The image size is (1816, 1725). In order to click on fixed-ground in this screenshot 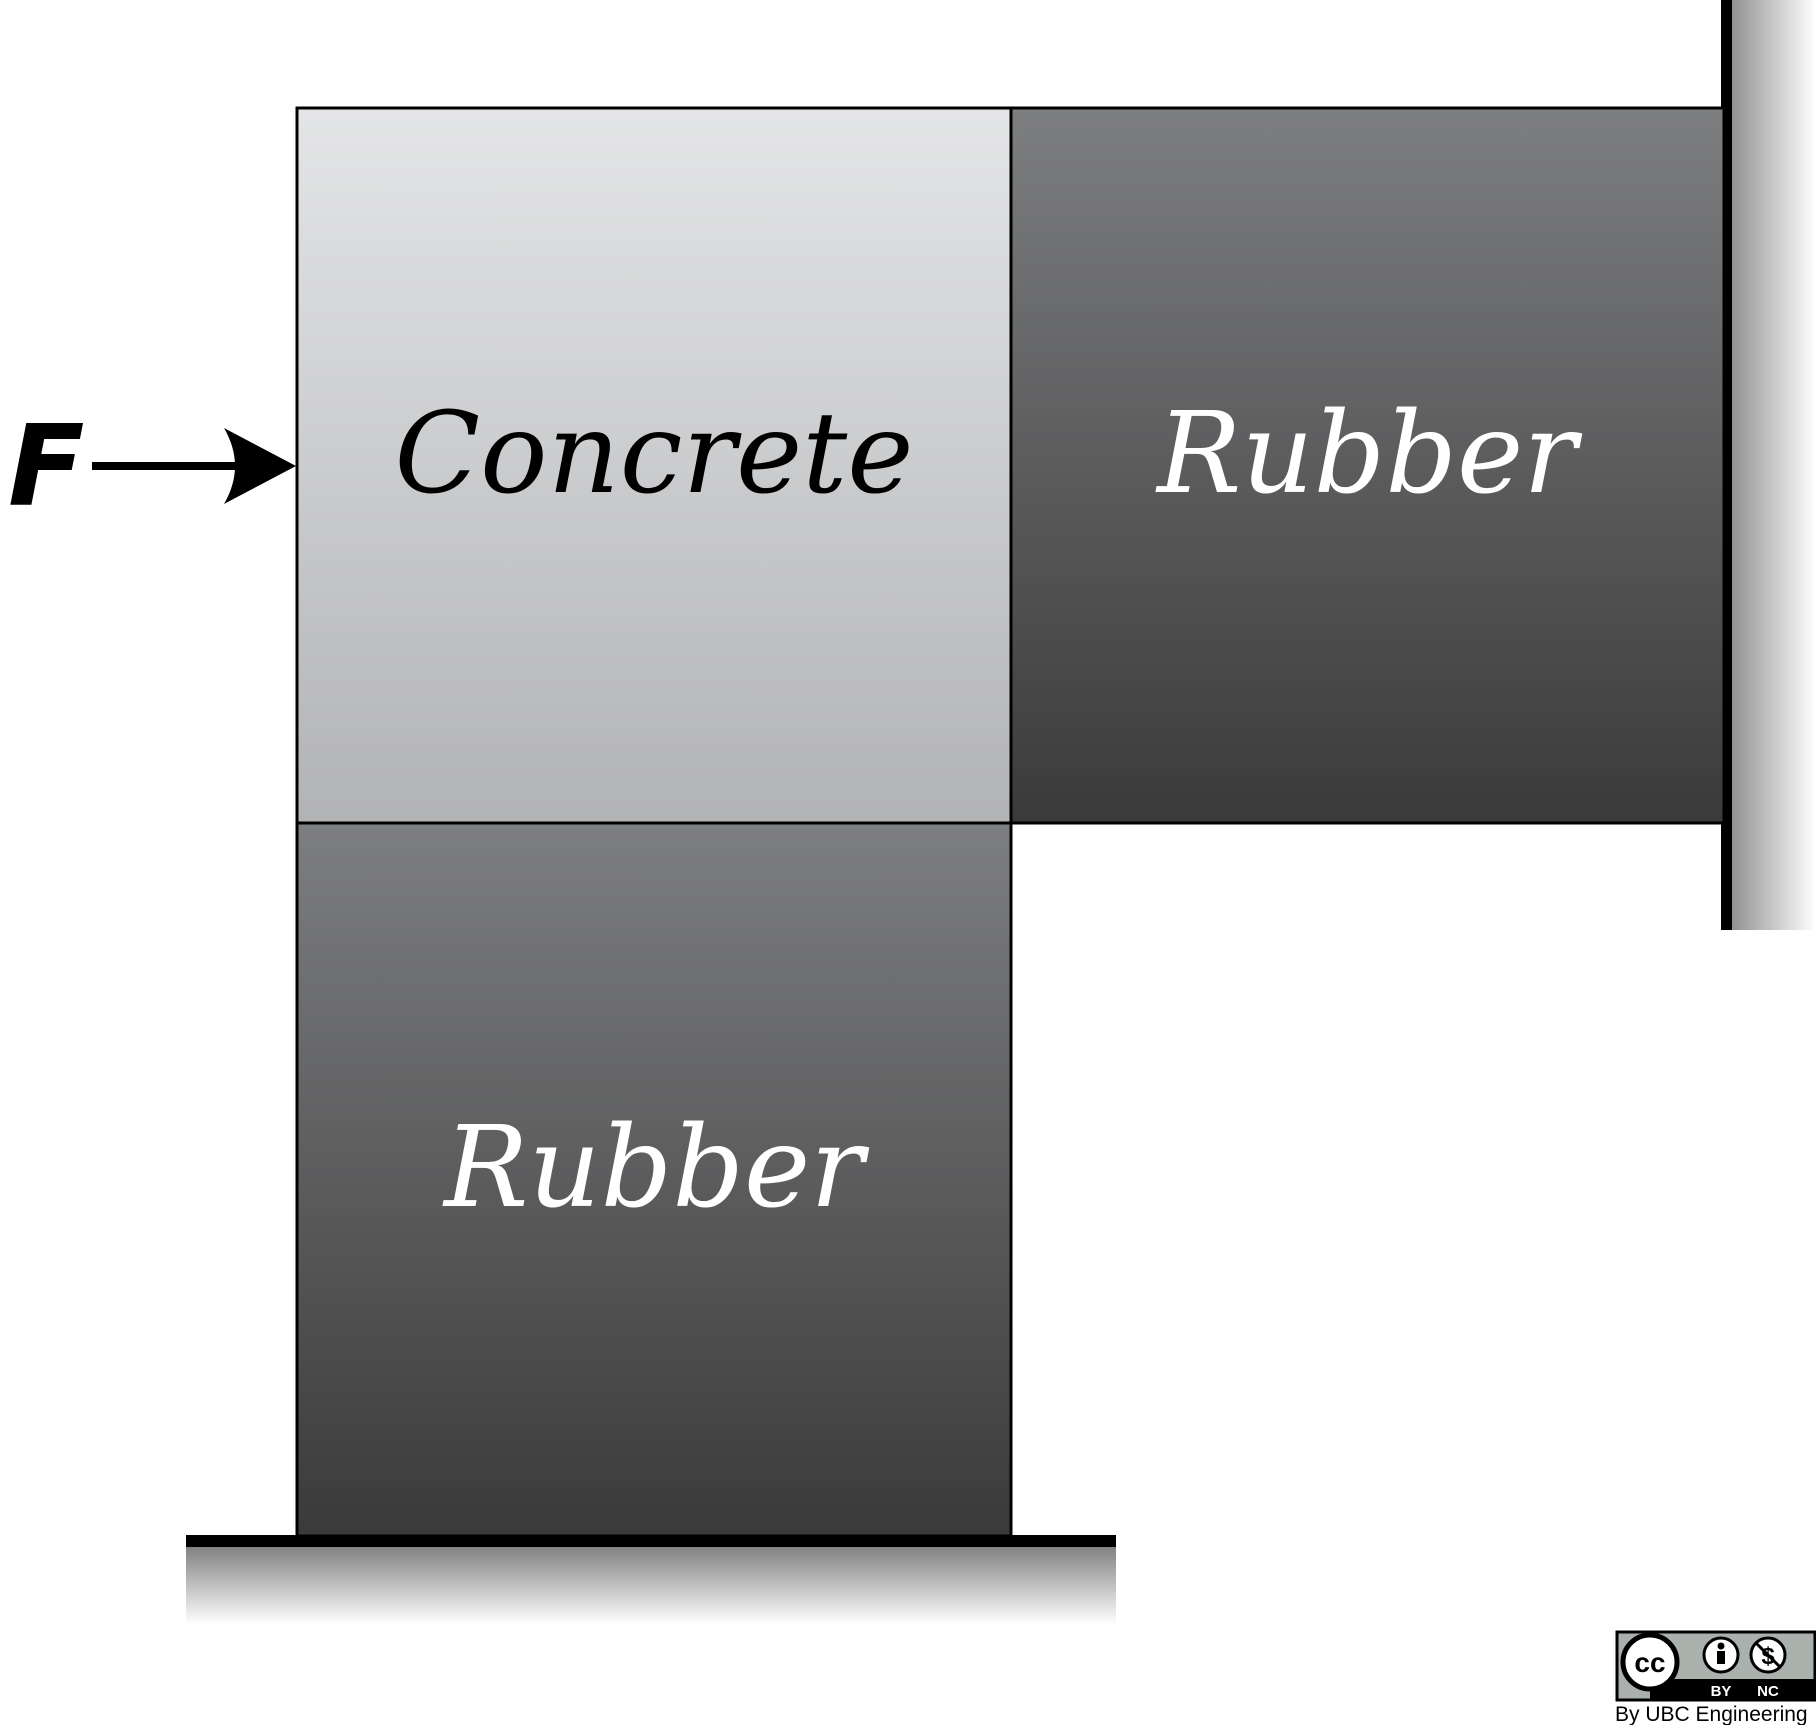, I will do `click(651, 1541)`.